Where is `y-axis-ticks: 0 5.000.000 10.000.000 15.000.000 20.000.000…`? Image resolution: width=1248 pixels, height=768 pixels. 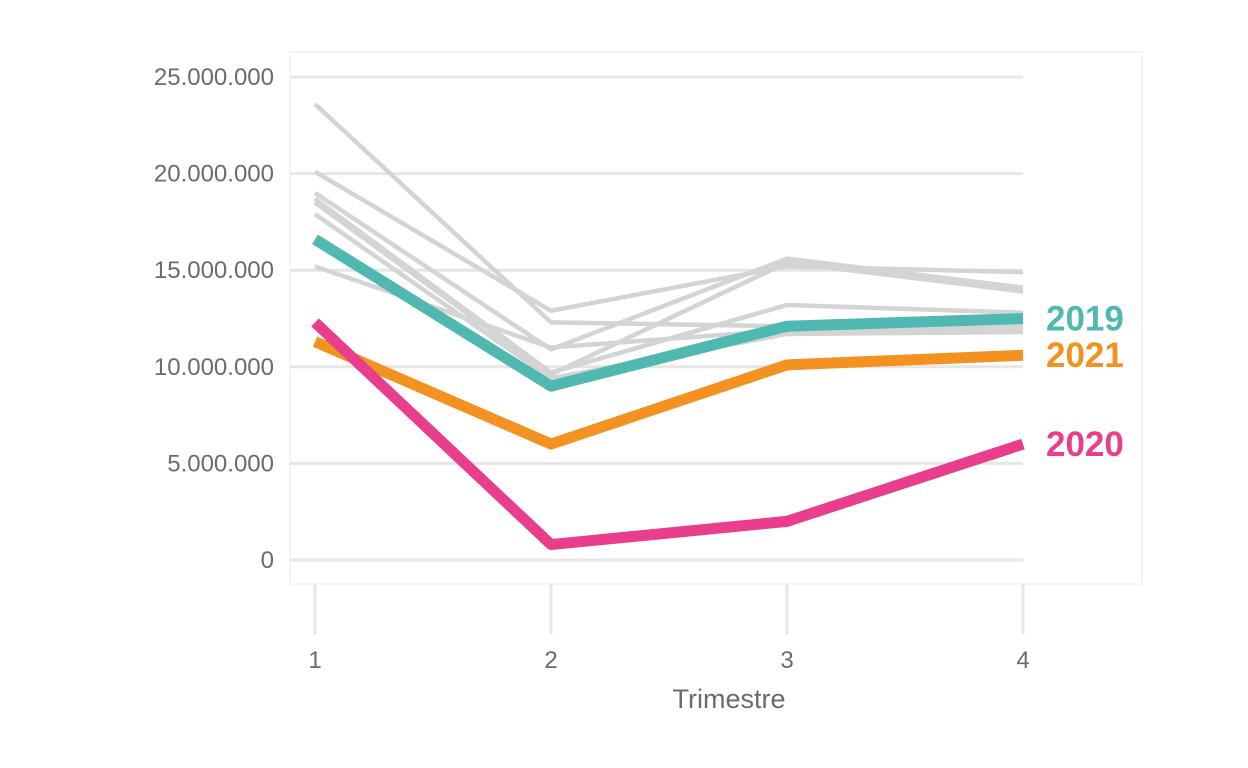 y-axis-ticks: 0 5.000.000 10.000.000 15.000.000 20.000.000… is located at coordinates (214, 319).